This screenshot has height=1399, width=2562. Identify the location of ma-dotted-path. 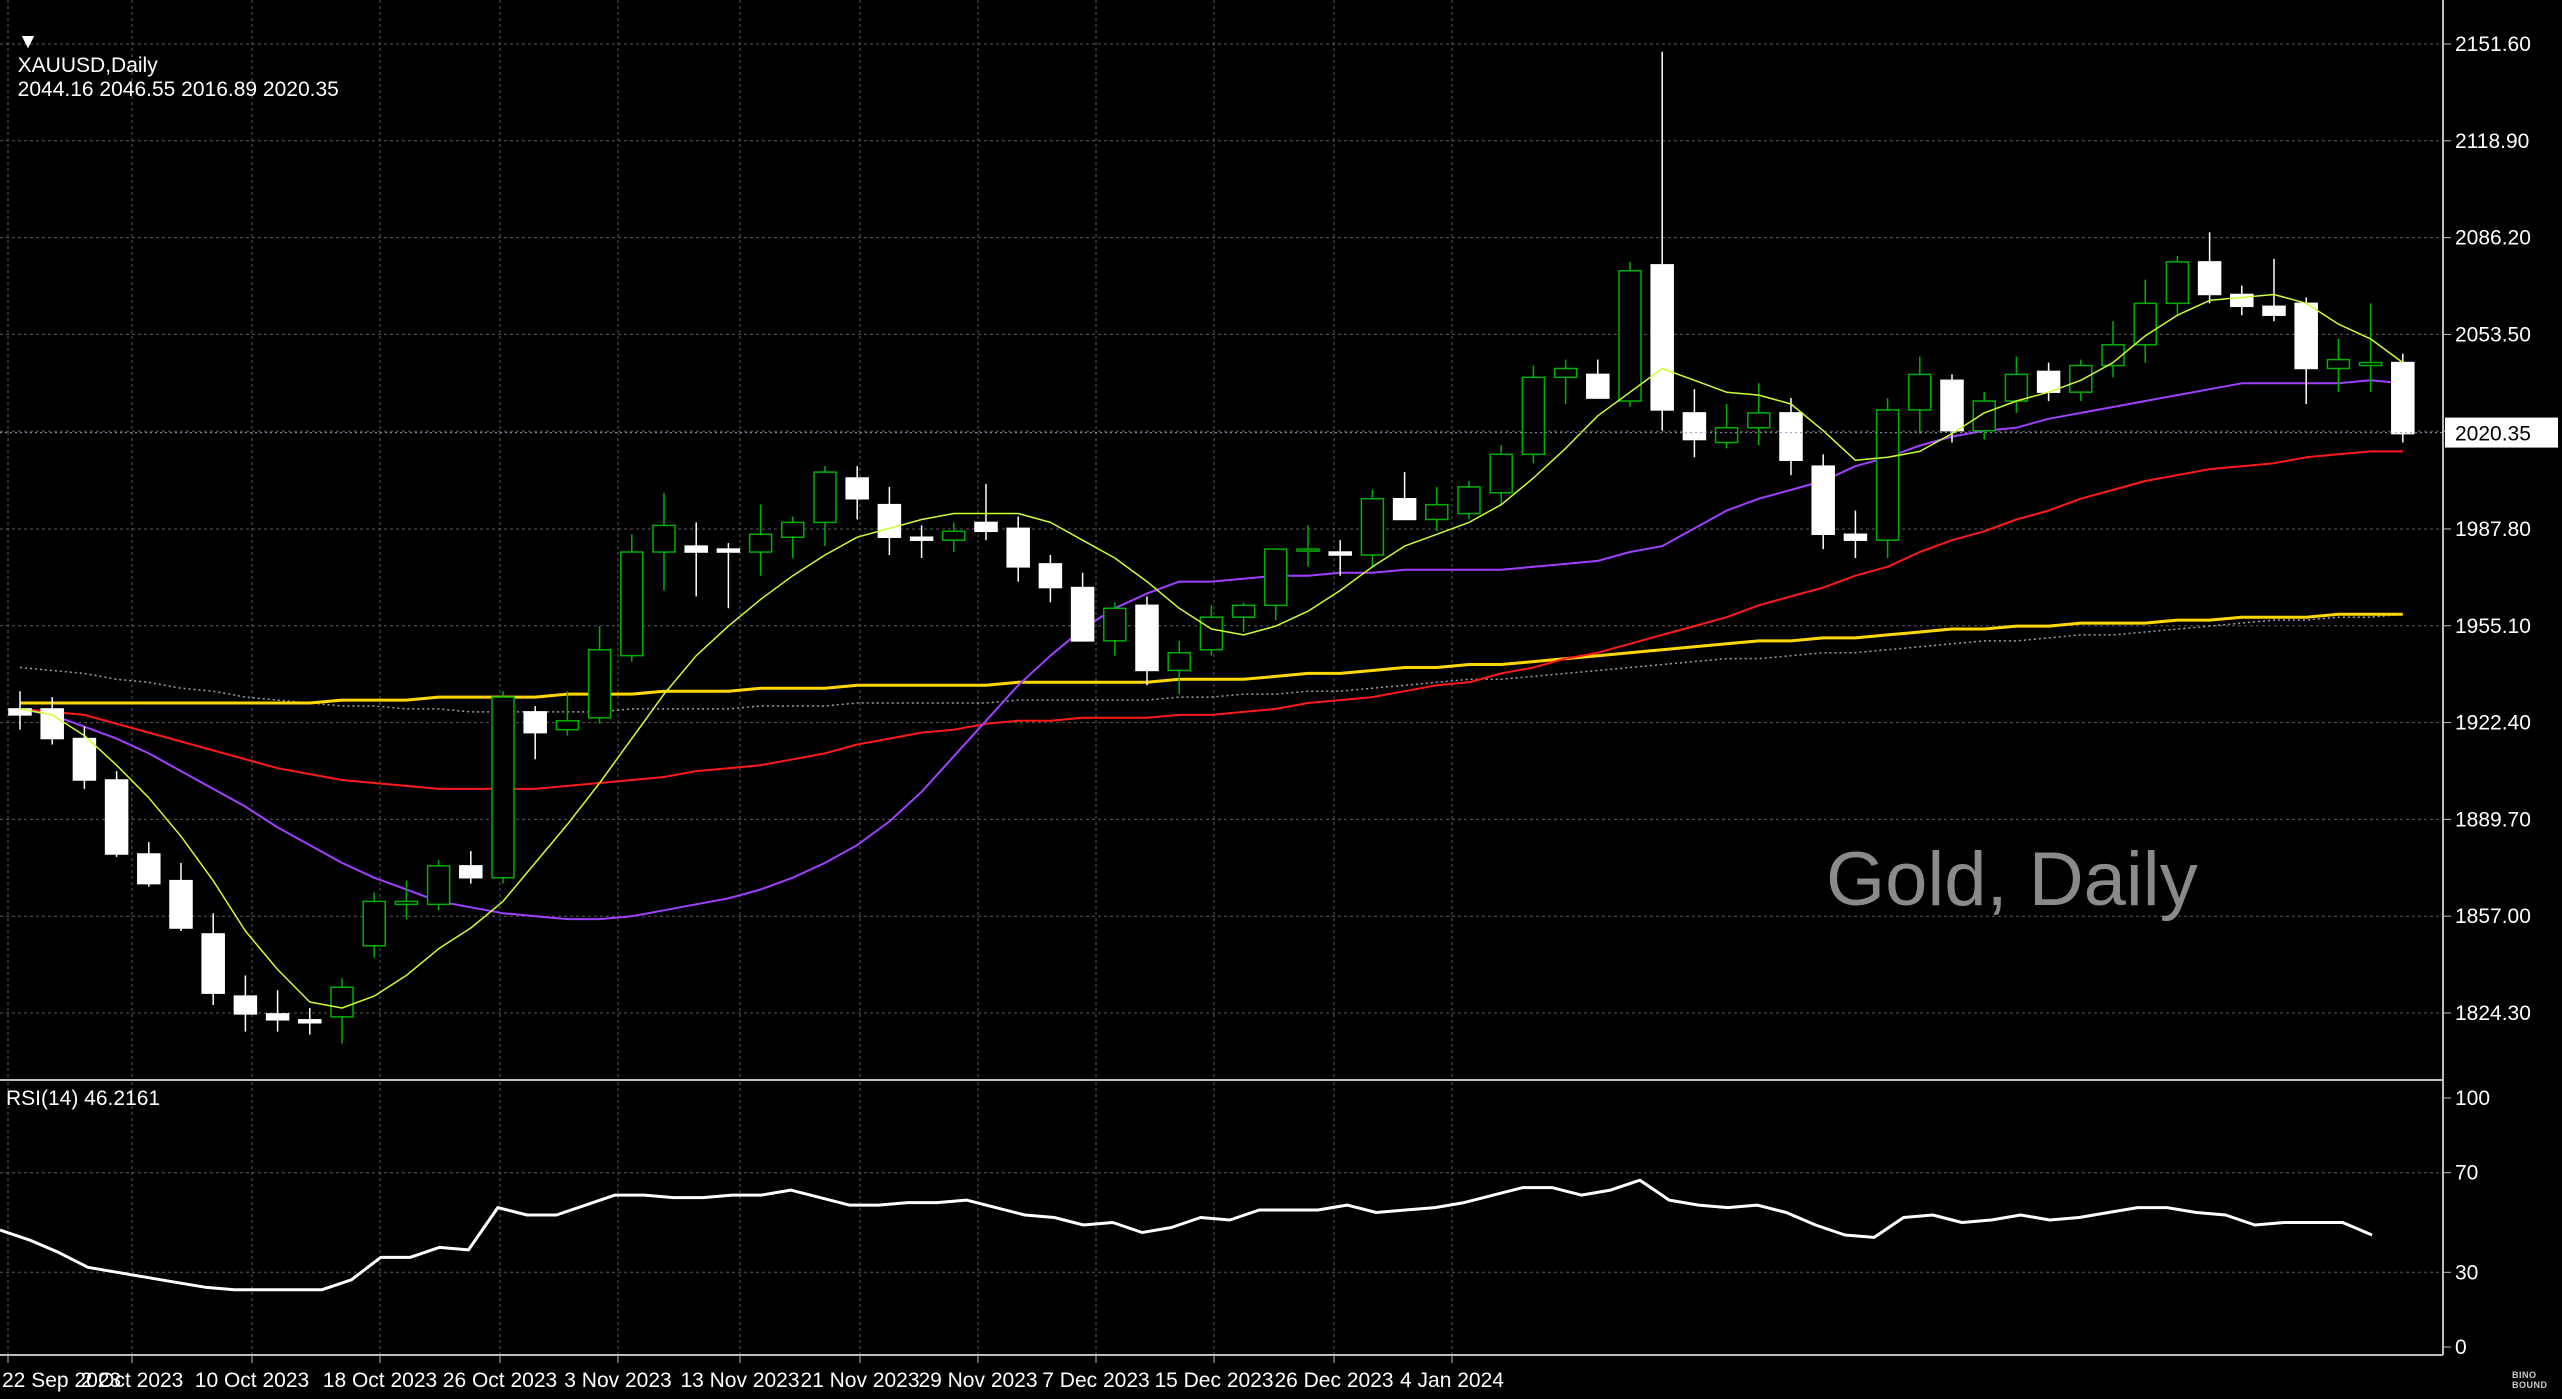
(1211, 663).